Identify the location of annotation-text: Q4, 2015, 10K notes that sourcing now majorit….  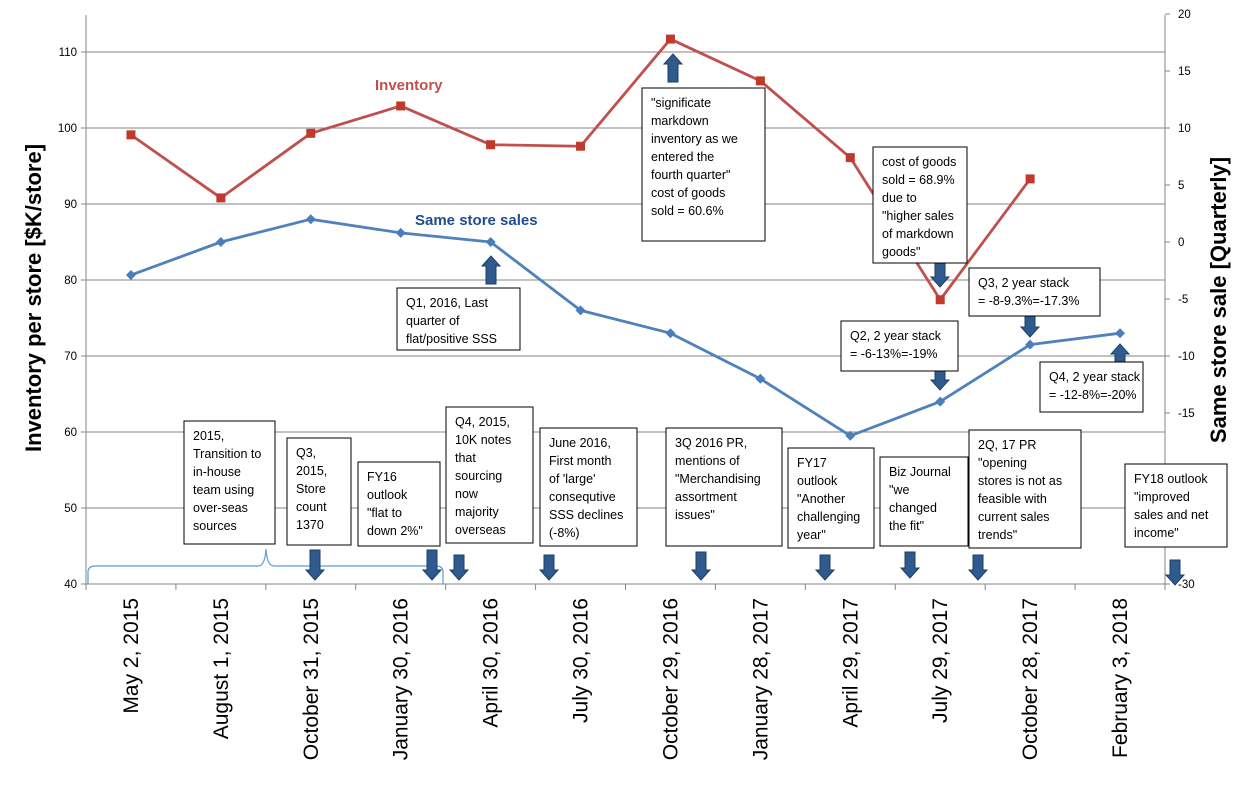
(483, 476).